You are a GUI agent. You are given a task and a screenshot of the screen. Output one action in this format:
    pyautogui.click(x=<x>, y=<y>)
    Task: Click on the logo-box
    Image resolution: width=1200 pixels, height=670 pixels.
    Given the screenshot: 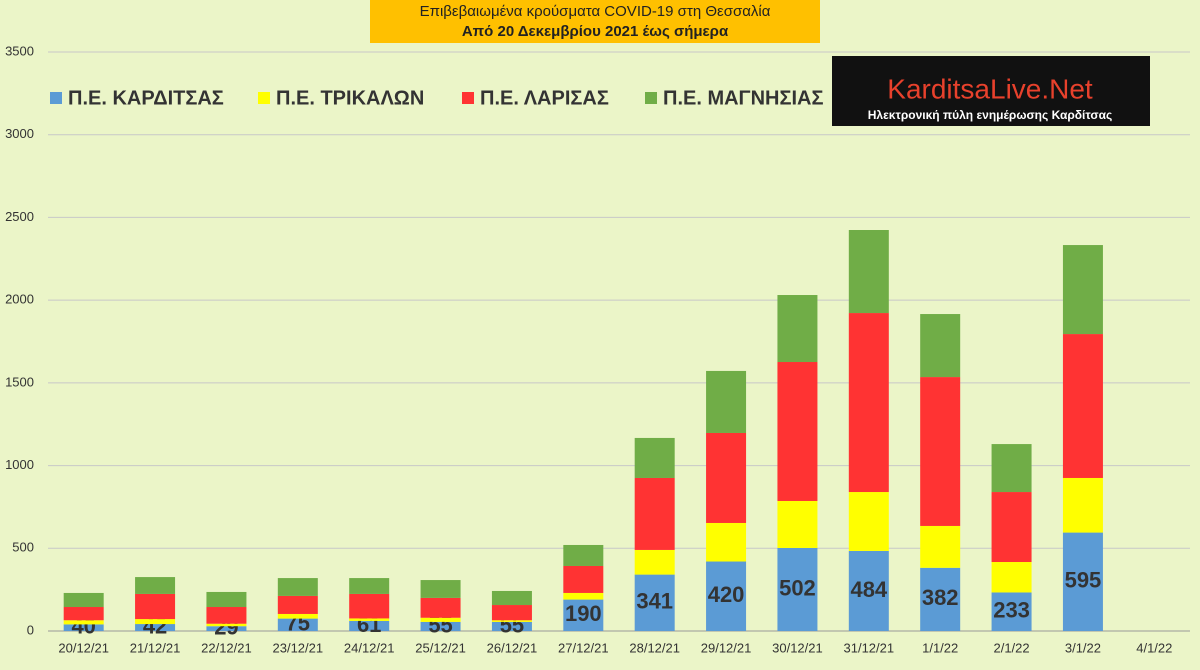 What is the action you would take?
    pyautogui.click(x=991, y=91)
    